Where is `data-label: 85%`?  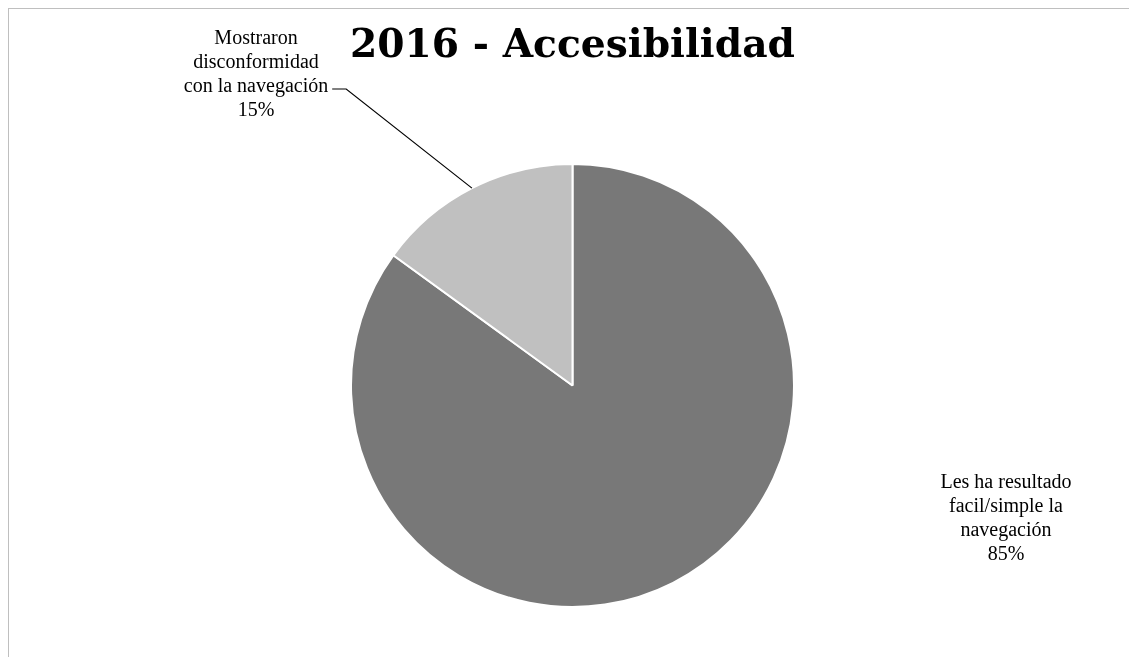
data-label: 85% is located at coordinates (1006, 553).